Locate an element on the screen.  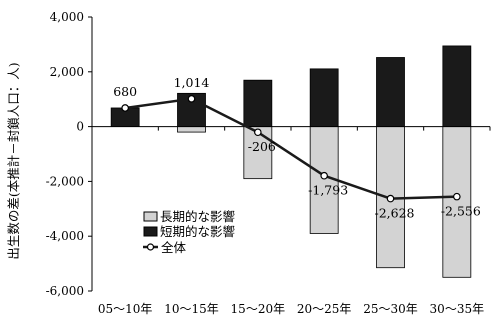
legend-label-long-term: 長期的な影響 is located at coordinates (197, 216).